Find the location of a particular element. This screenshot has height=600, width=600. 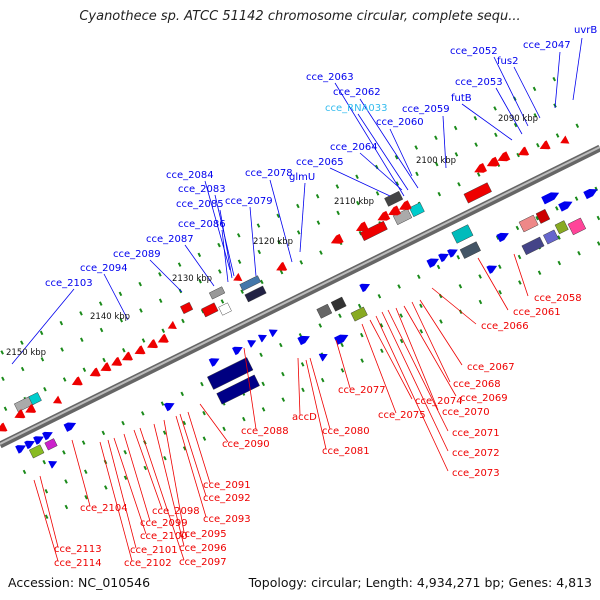

reverse-gene-label: cce_2104 is located at coordinates (104, 508).